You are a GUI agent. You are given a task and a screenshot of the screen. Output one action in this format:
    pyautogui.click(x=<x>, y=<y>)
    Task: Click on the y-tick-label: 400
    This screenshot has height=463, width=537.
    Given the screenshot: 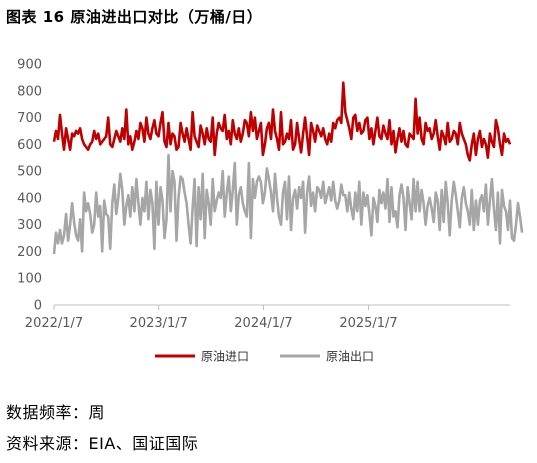 What is the action you would take?
    pyautogui.click(x=29, y=198)
    